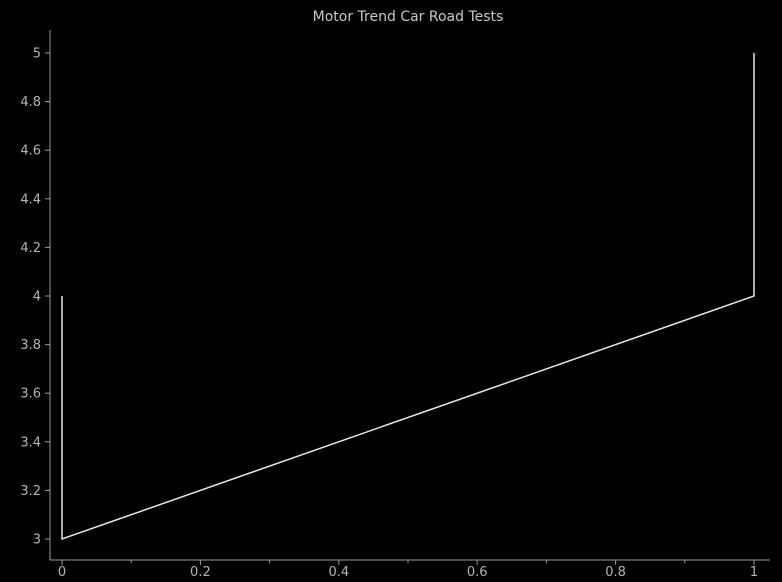 The width and height of the screenshot is (782, 582). I want to click on y-tick-label: 4.4, so click(30, 199).